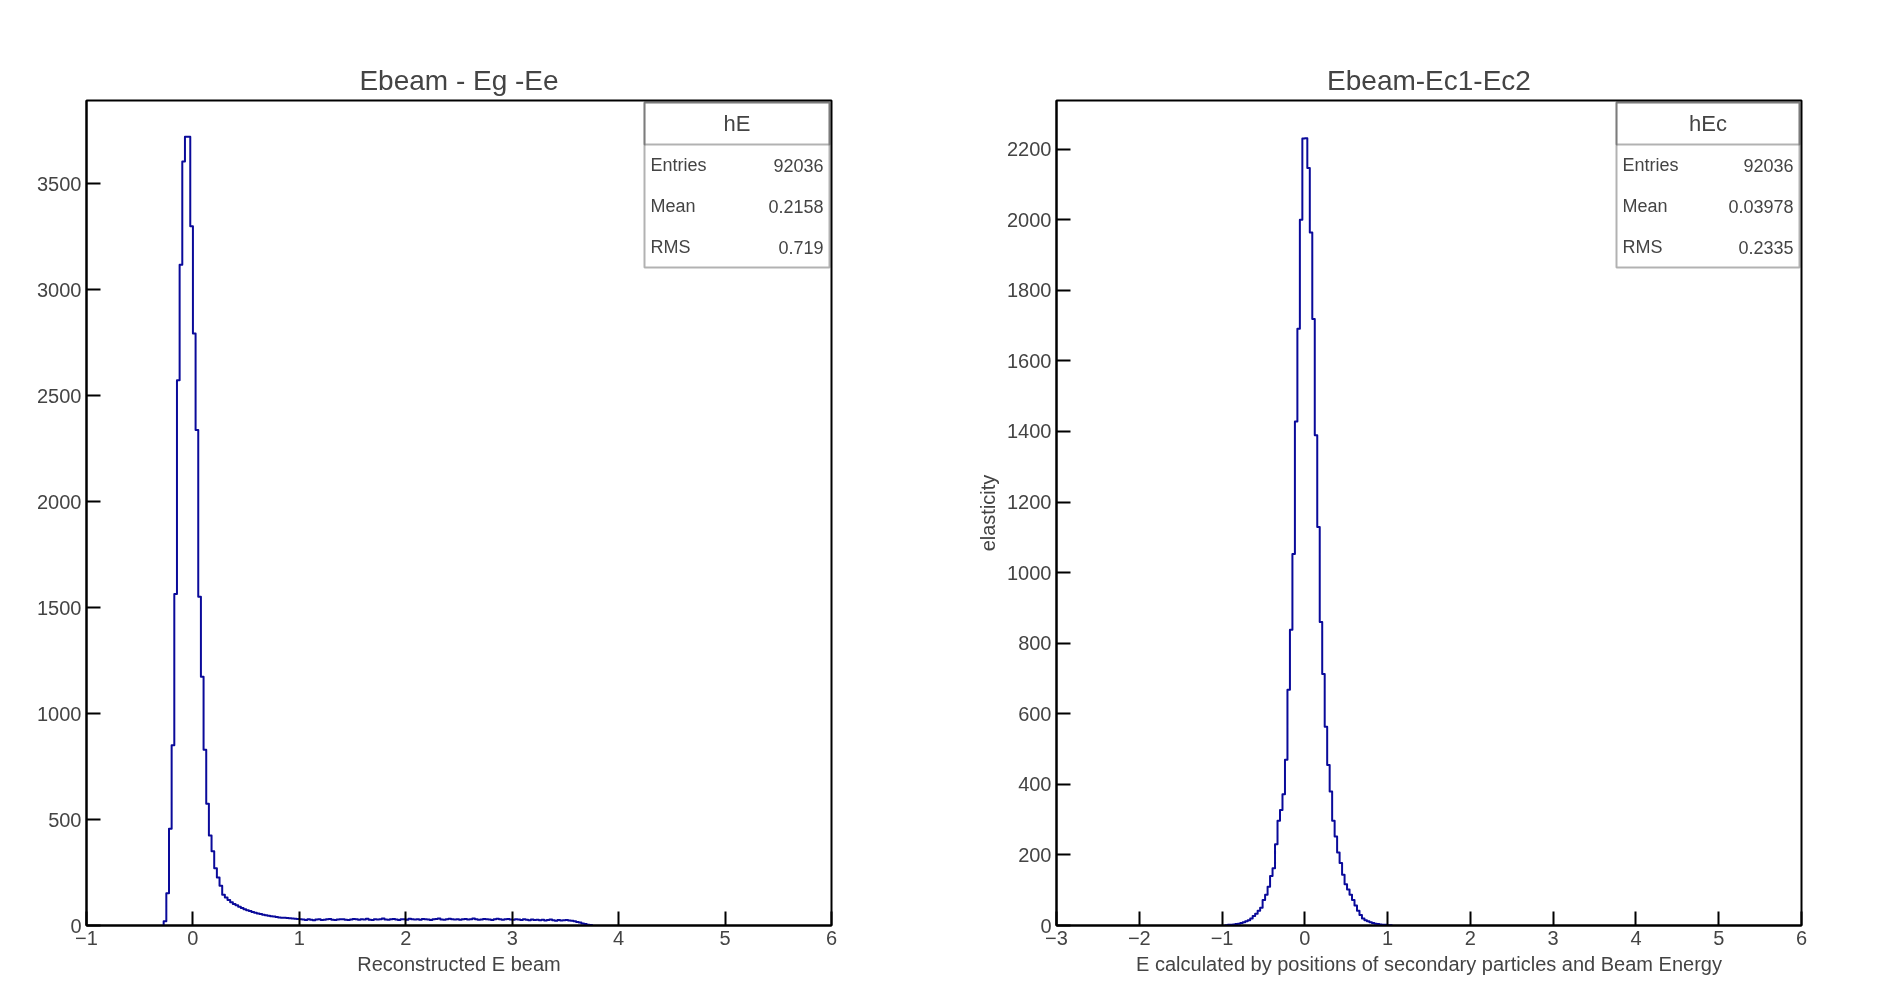  Describe the element at coordinates (1429, 80) in the screenshot. I see `chart-title: Ebeam-Ec1-Ec2` at that location.